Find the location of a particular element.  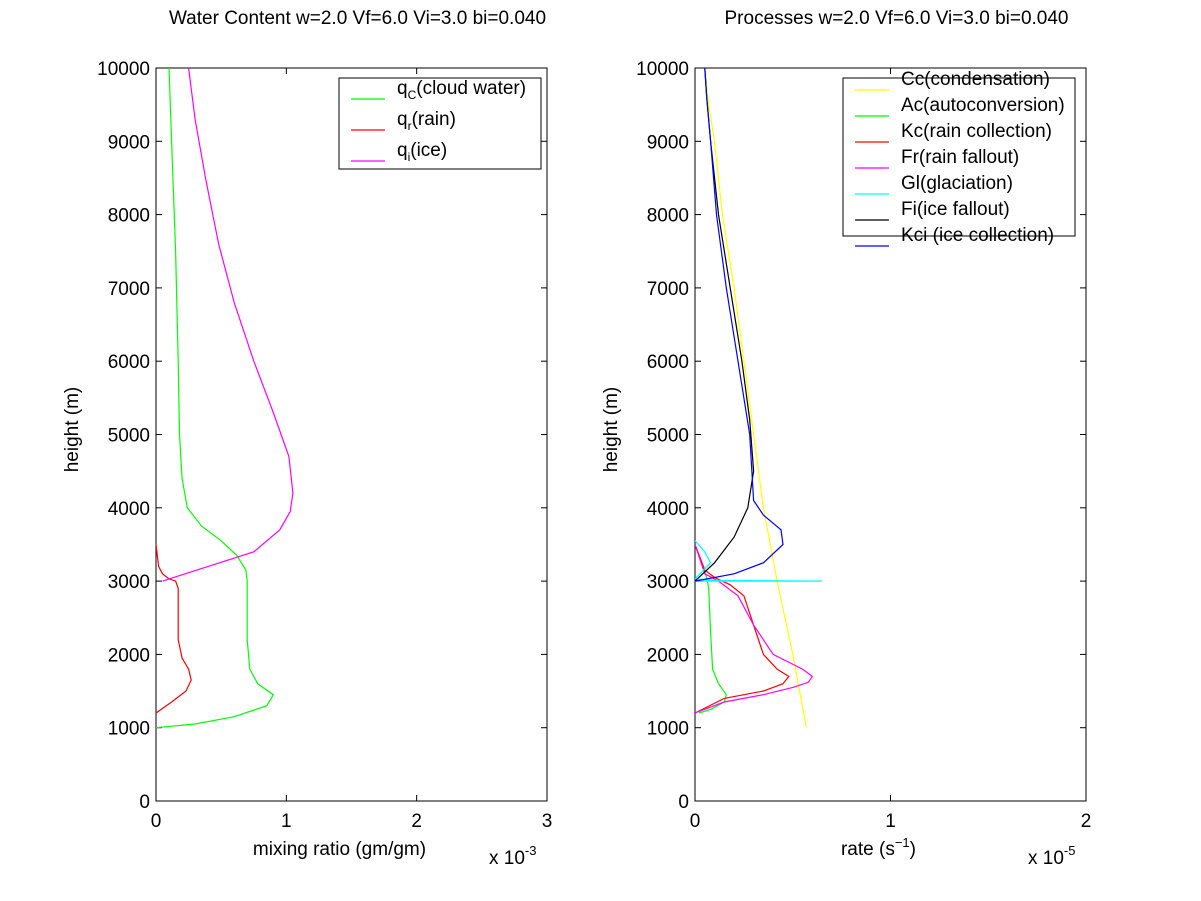

x-axis-multiplier: x 10-5 is located at coordinates (1051, 856).